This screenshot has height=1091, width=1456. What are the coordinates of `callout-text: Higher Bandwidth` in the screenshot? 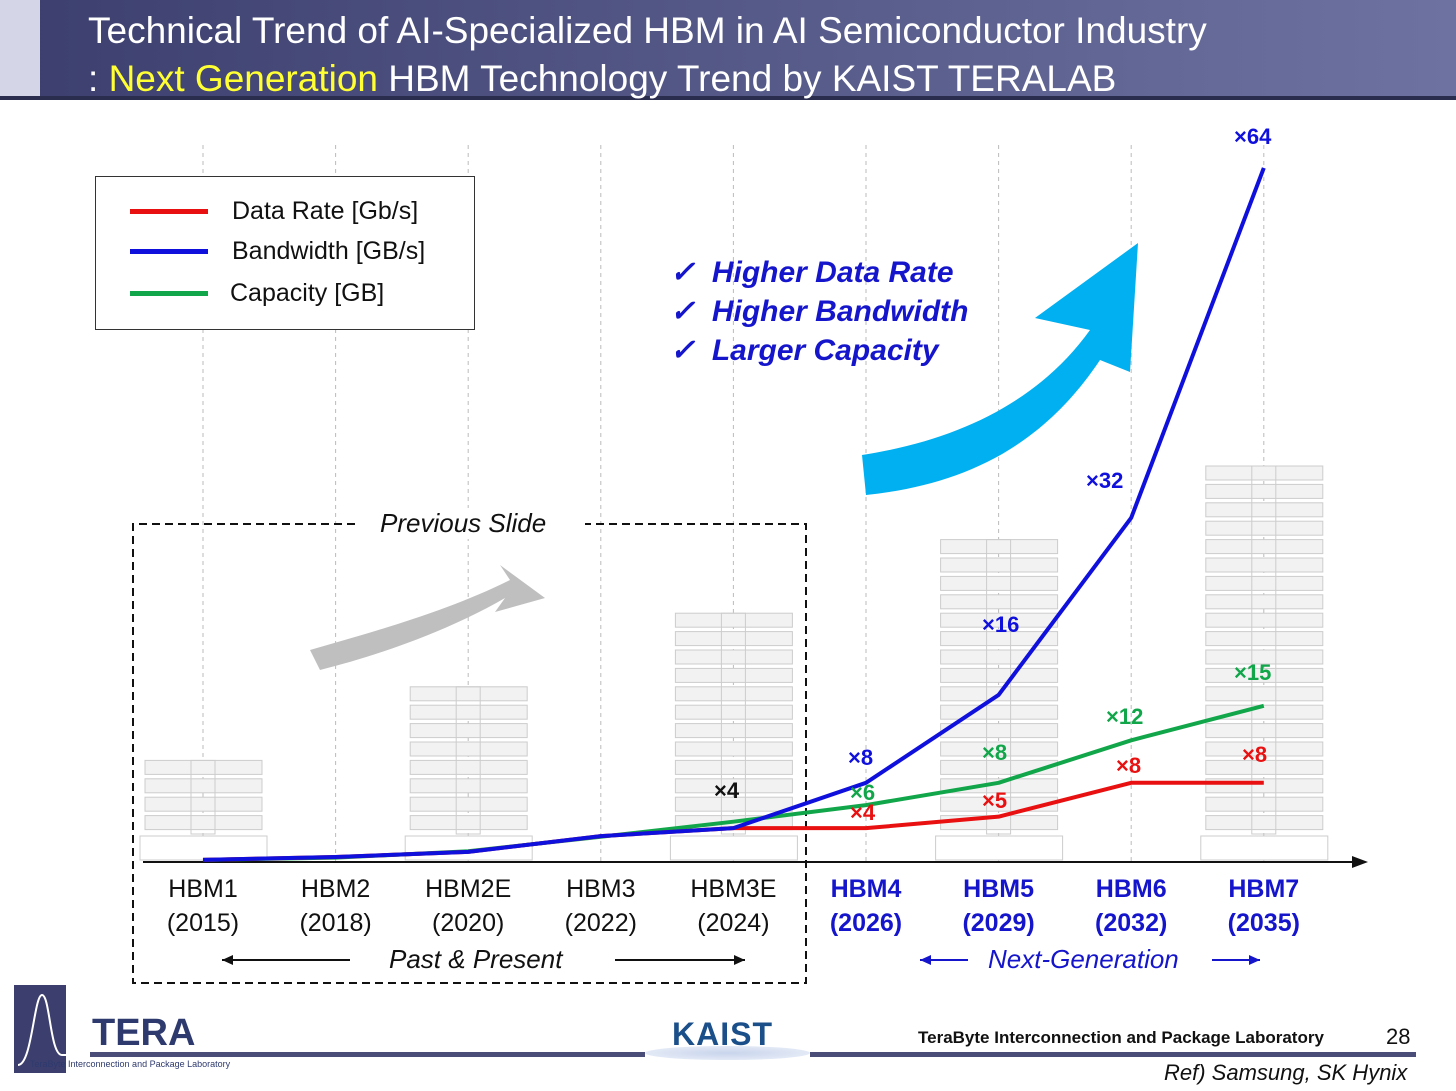 It's located at (840, 311).